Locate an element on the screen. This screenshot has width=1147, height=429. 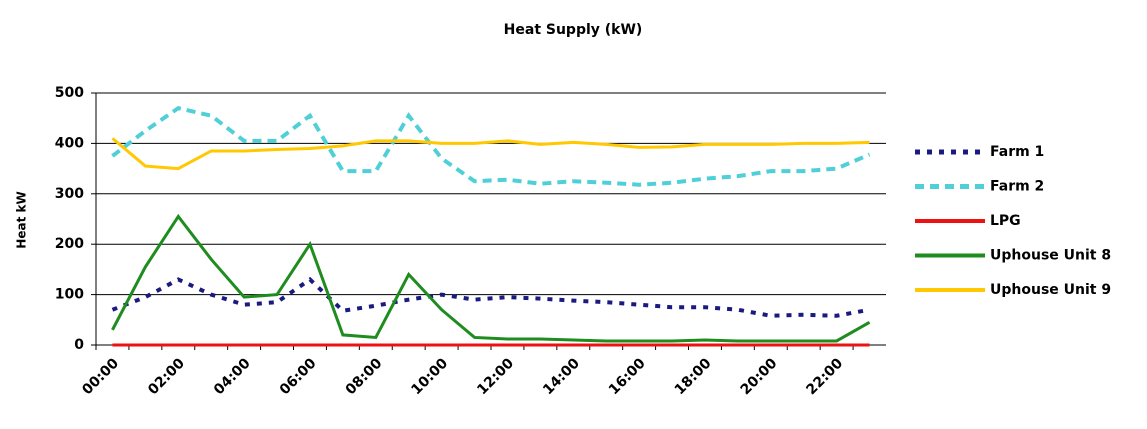
x-tick-label: 20:00 is located at coordinates (759, 376).